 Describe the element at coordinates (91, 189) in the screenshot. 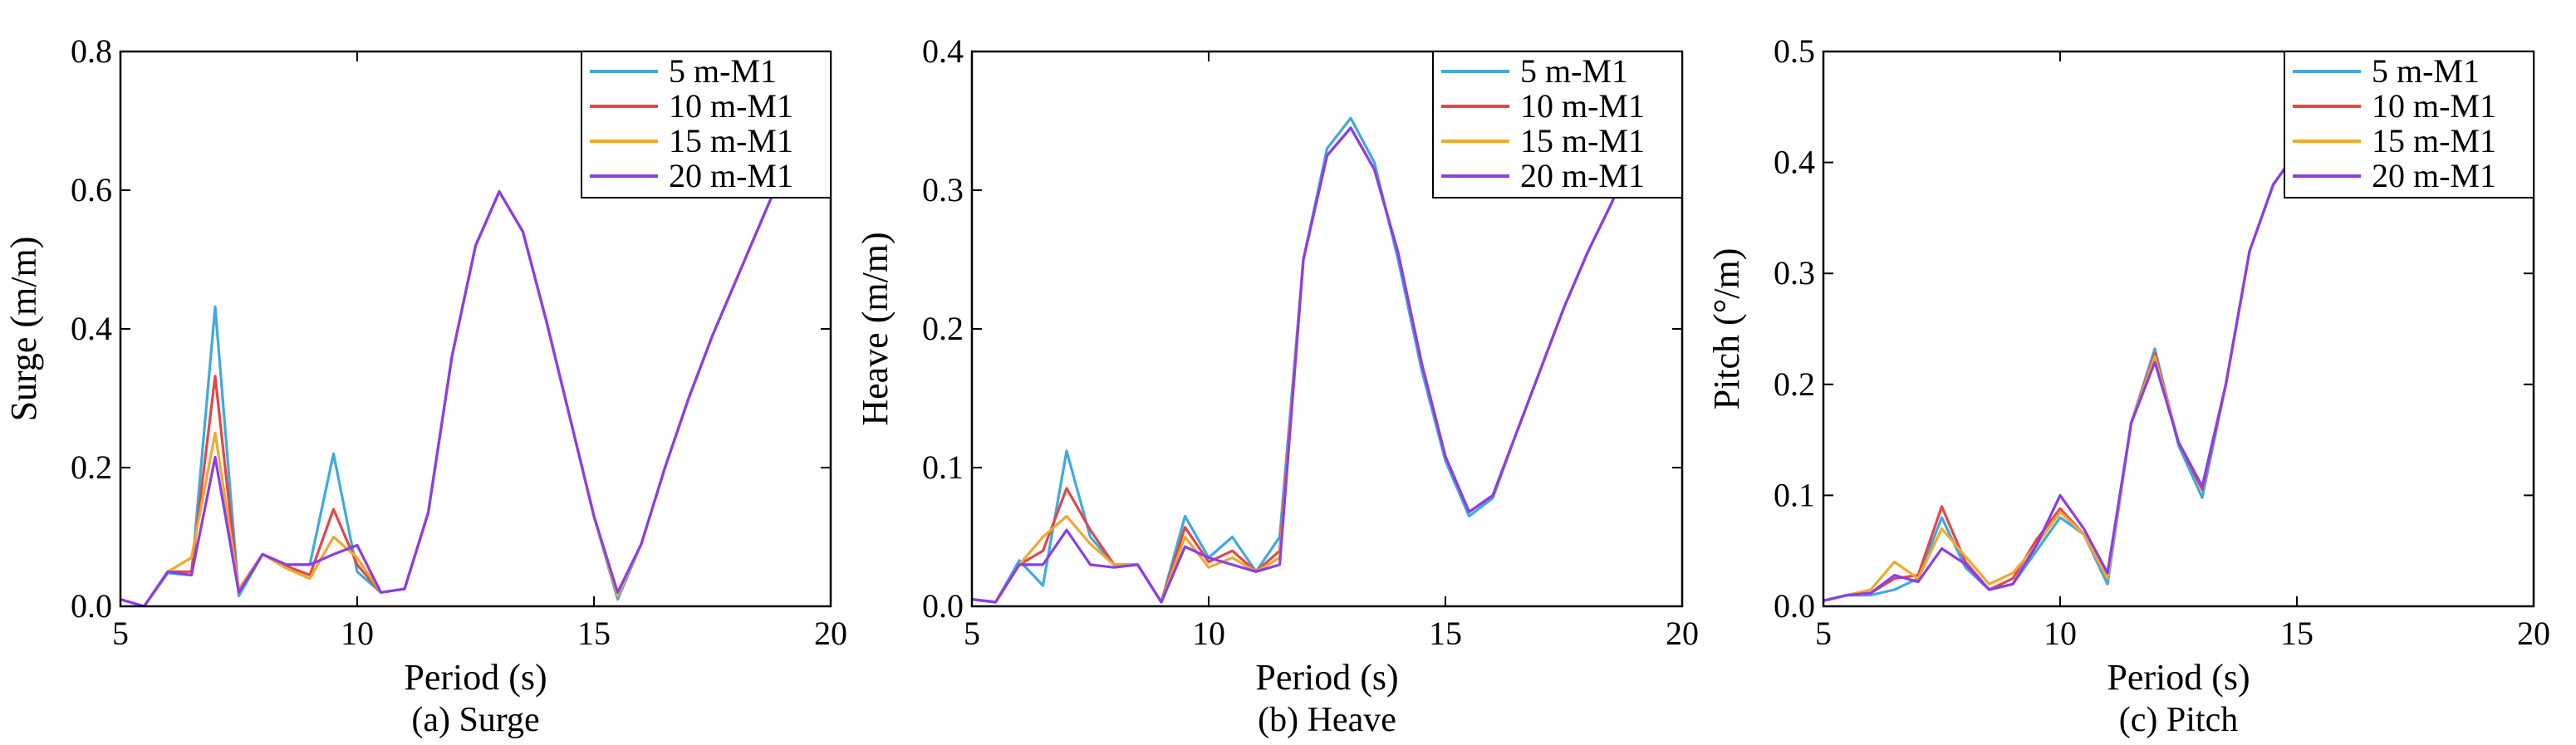

I see `y-tick-label: 0.6` at that location.